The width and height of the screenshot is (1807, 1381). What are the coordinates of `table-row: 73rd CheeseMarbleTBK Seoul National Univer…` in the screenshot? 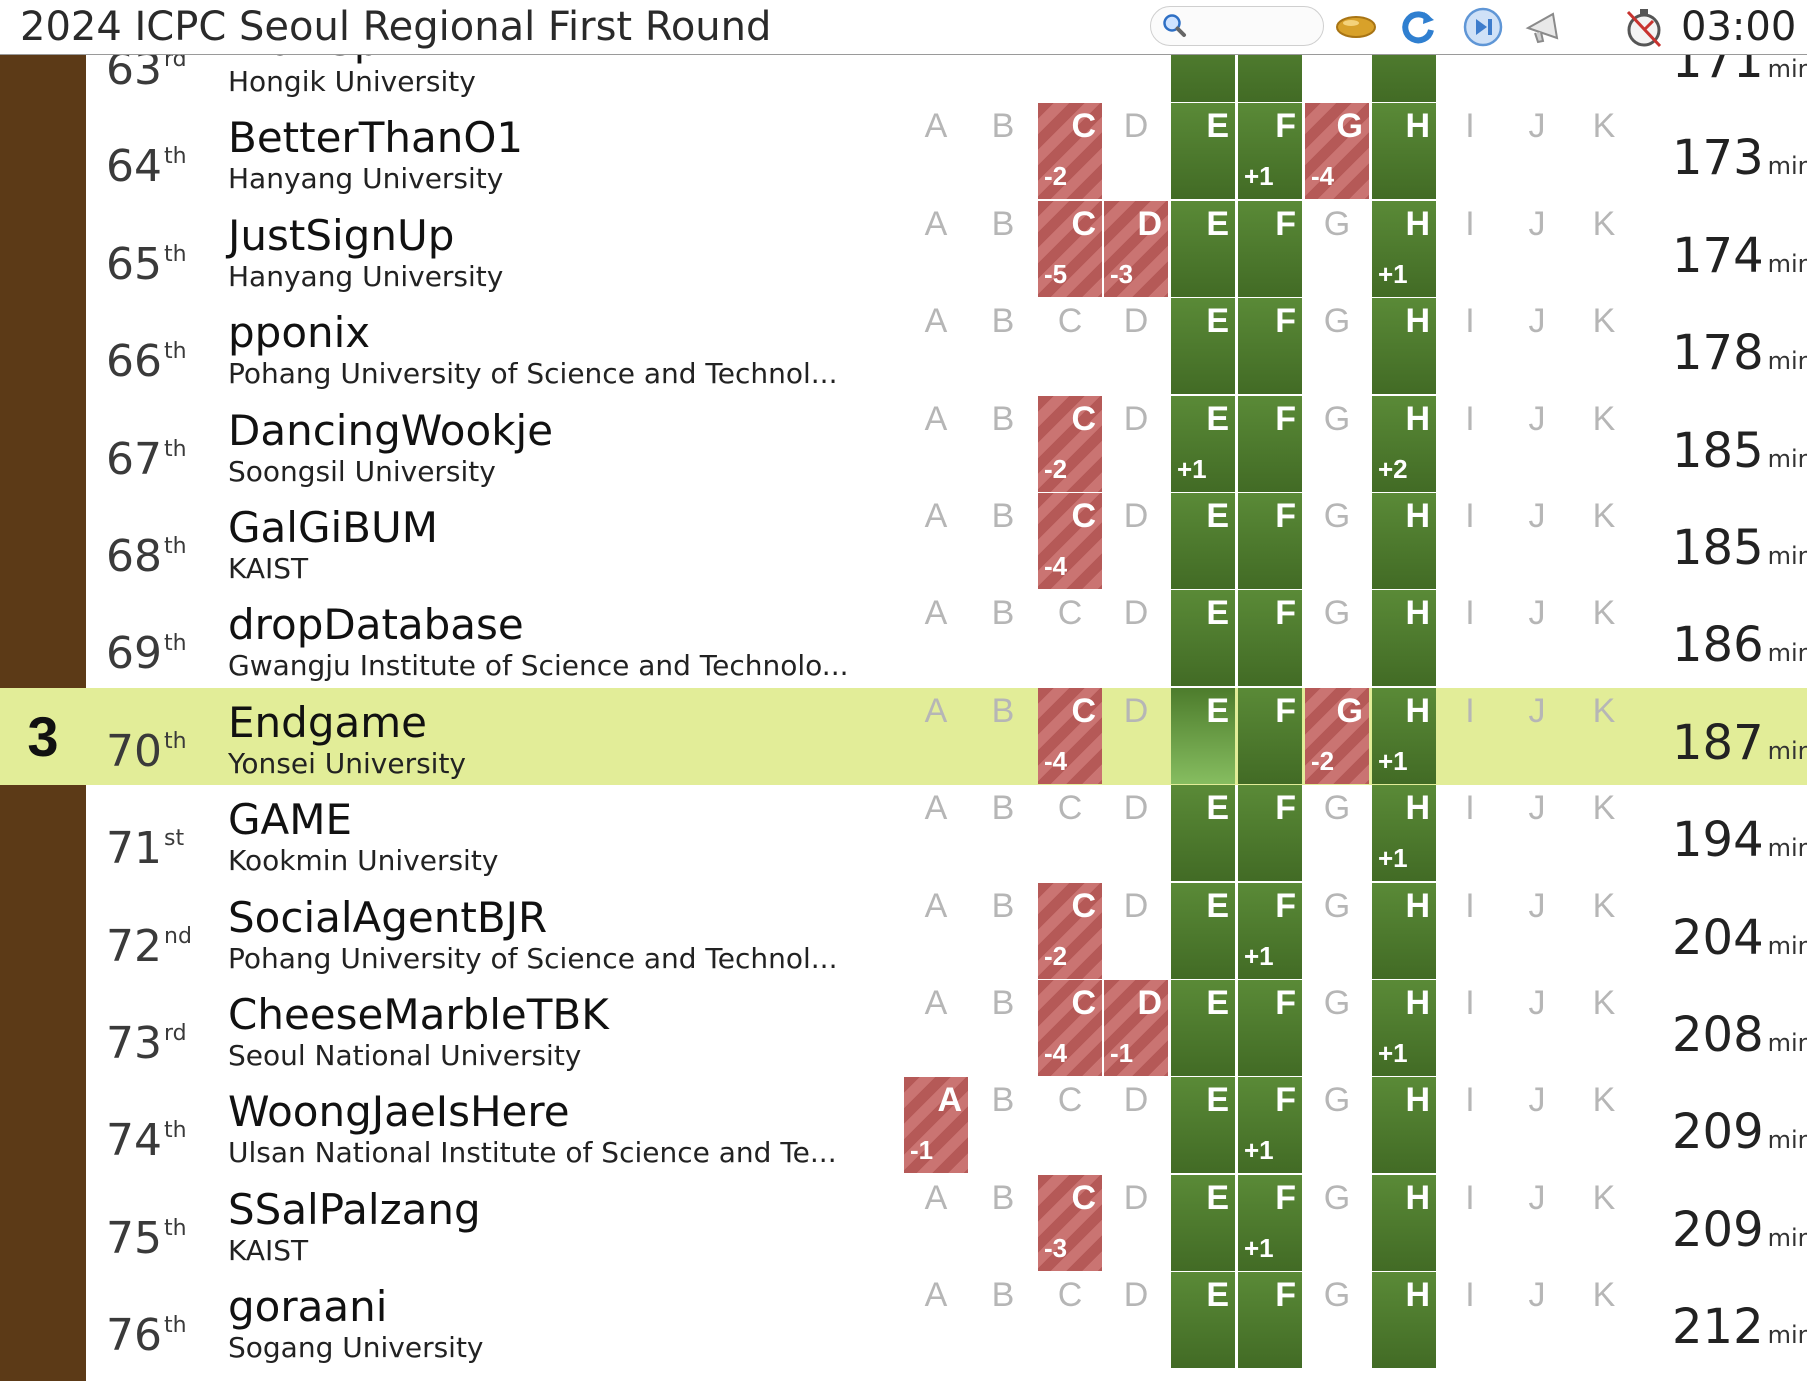 It's located at (903, 1028).